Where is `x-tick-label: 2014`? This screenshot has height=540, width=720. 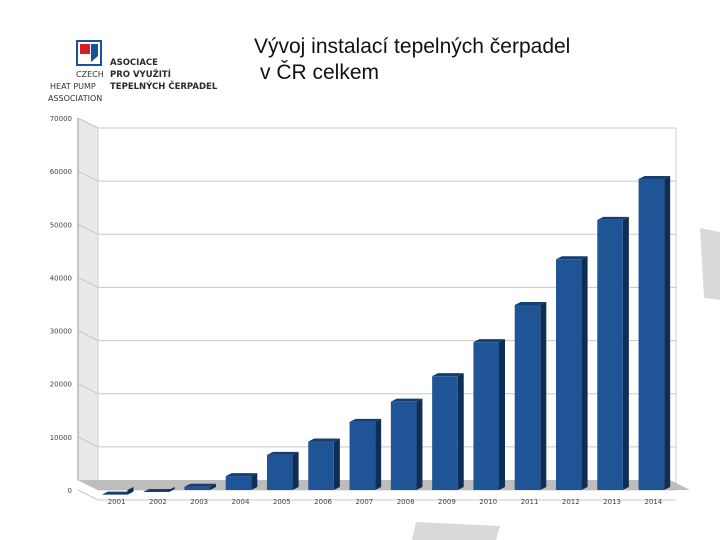
x-tick-label: 2014 is located at coordinates (653, 502).